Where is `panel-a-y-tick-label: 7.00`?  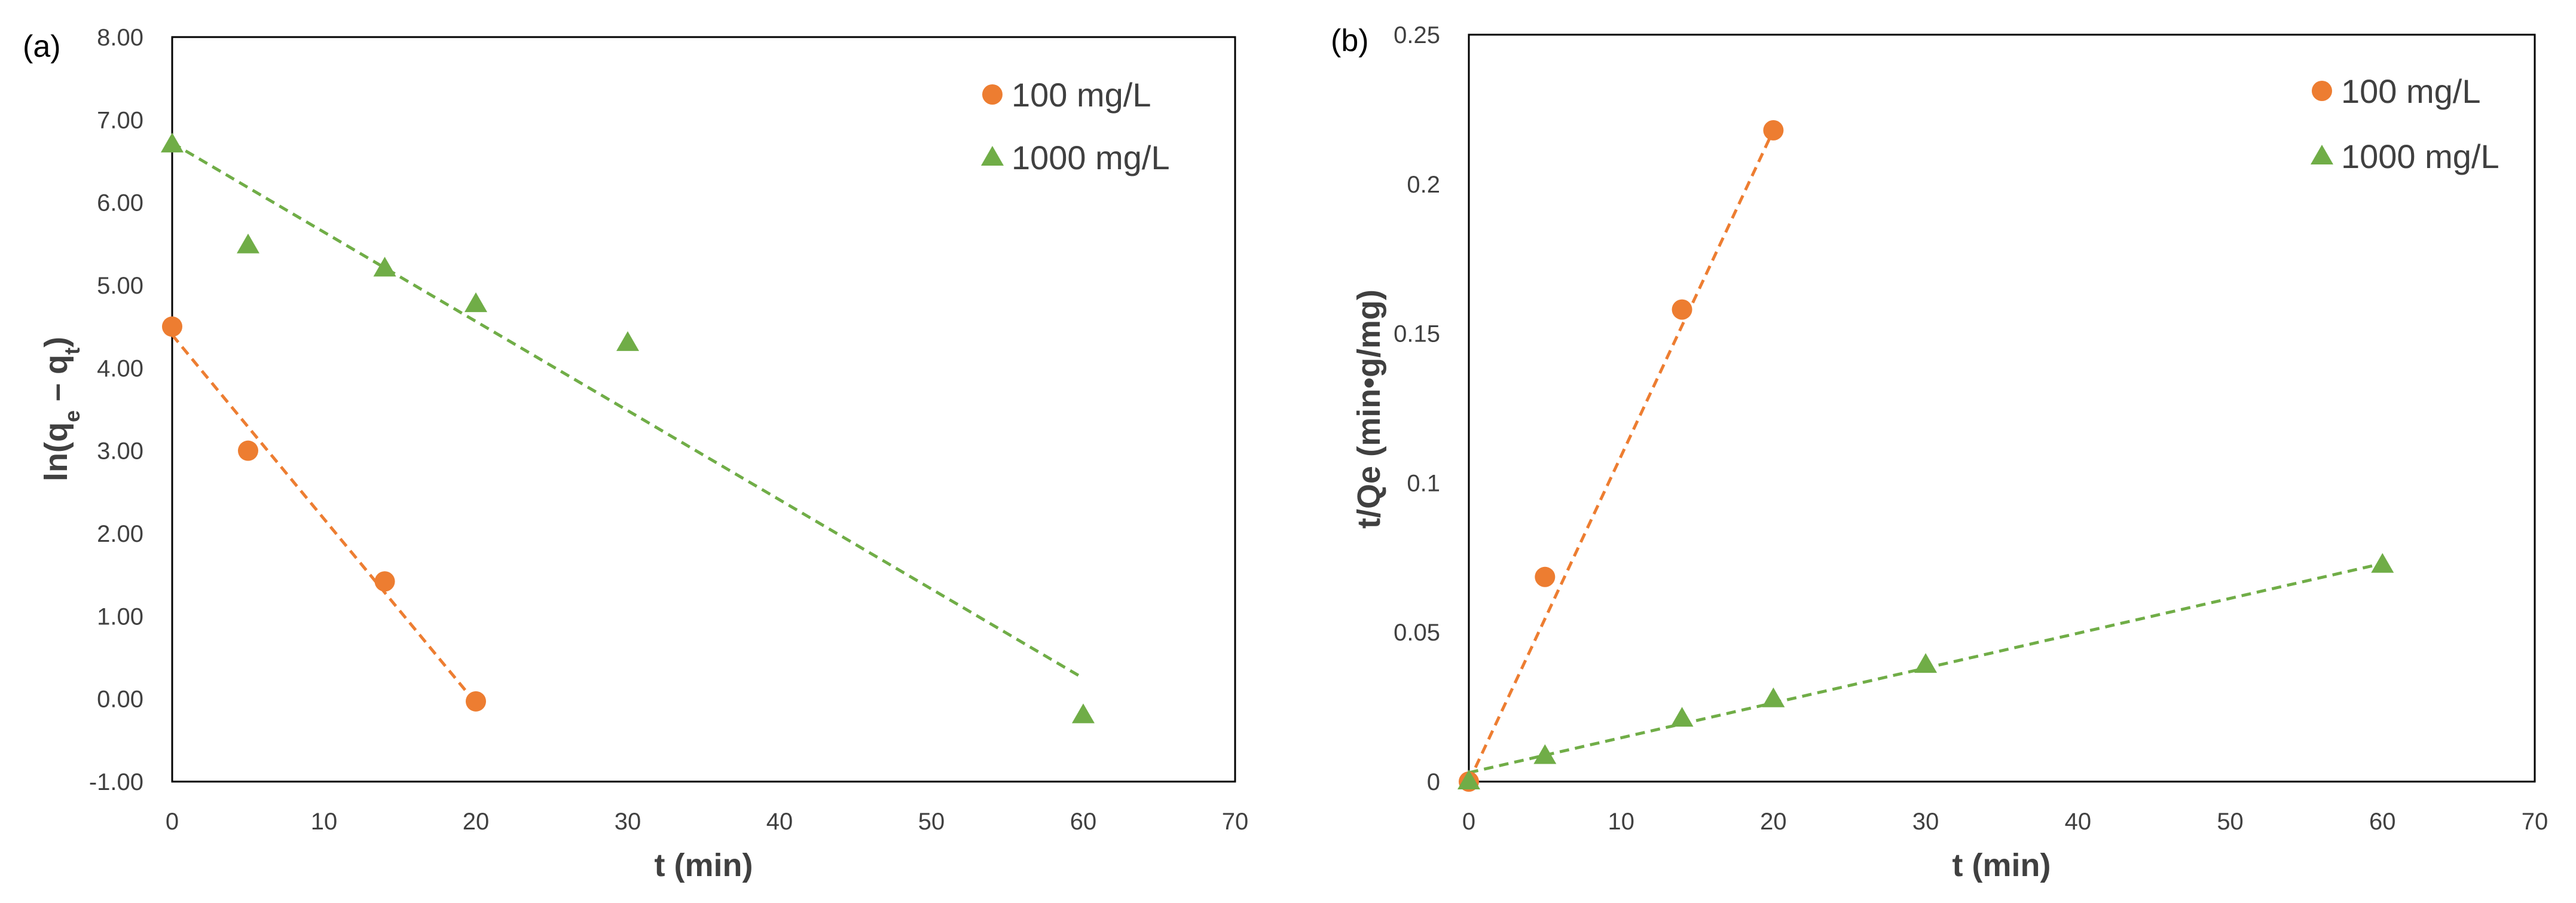 panel-a-y-tick-label: 7.00 is located at coordinates (120, 120).